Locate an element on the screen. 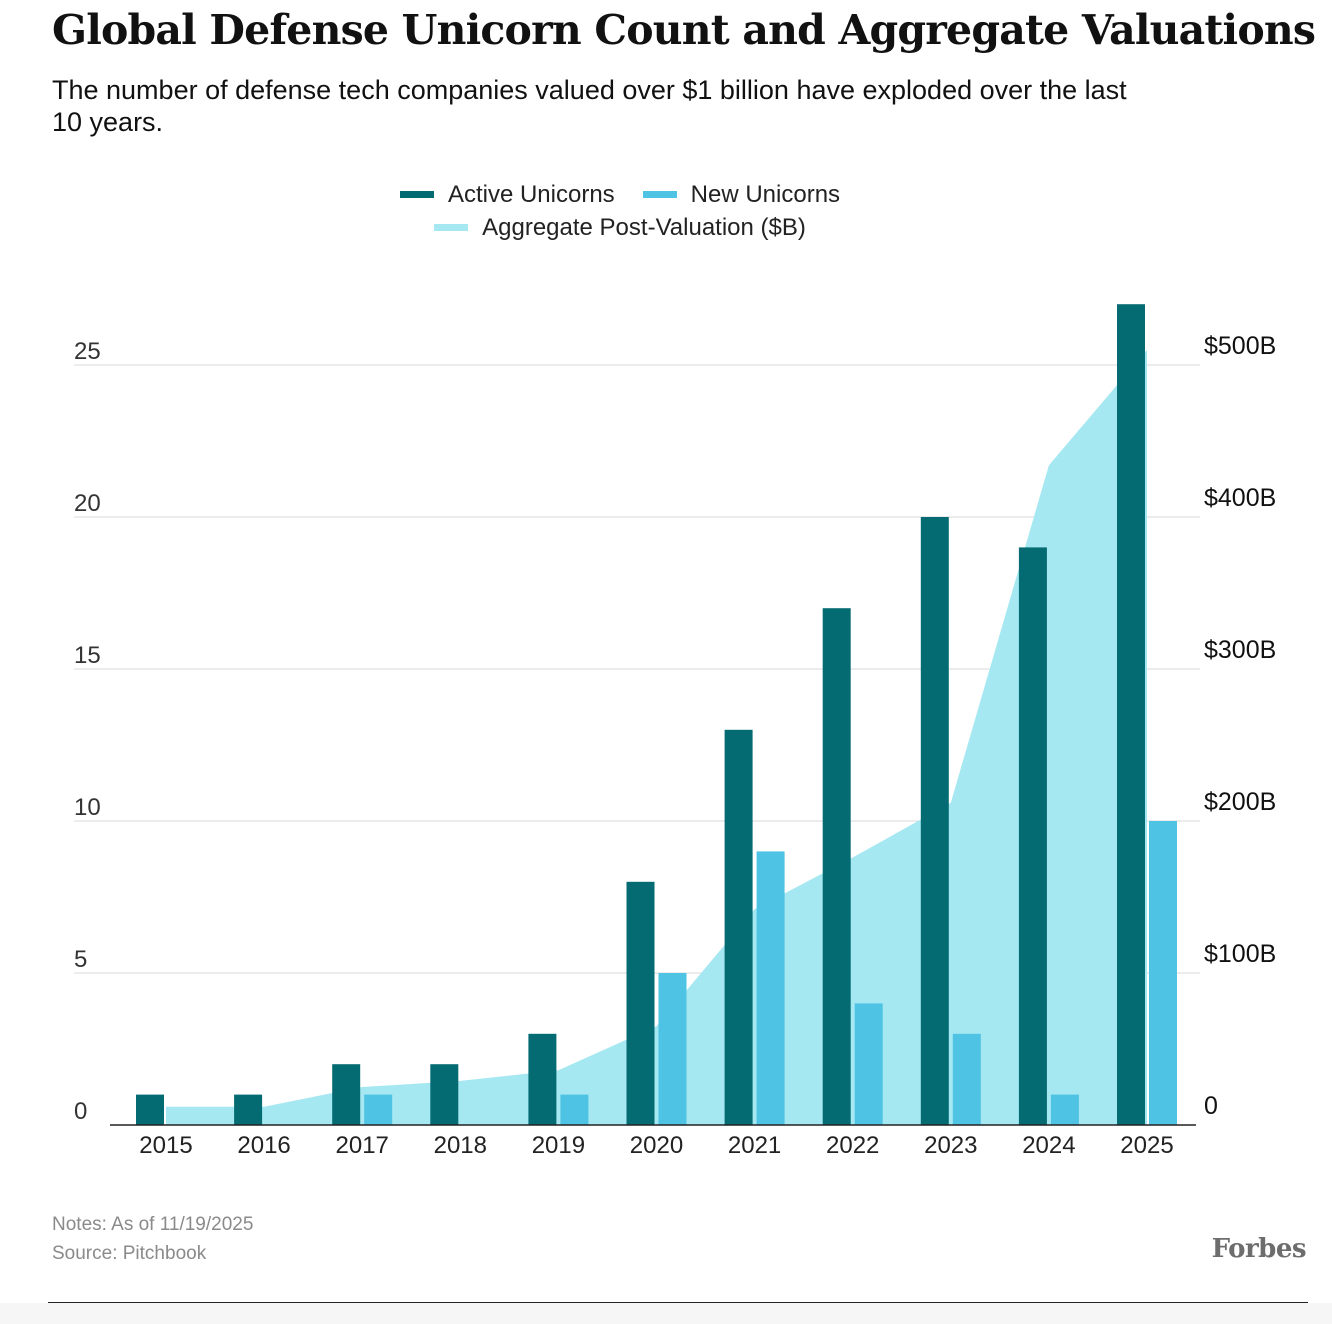 The image size is (1332, 1324). y-left-tick-label-5: 5 is located at coordinates (80, 959).